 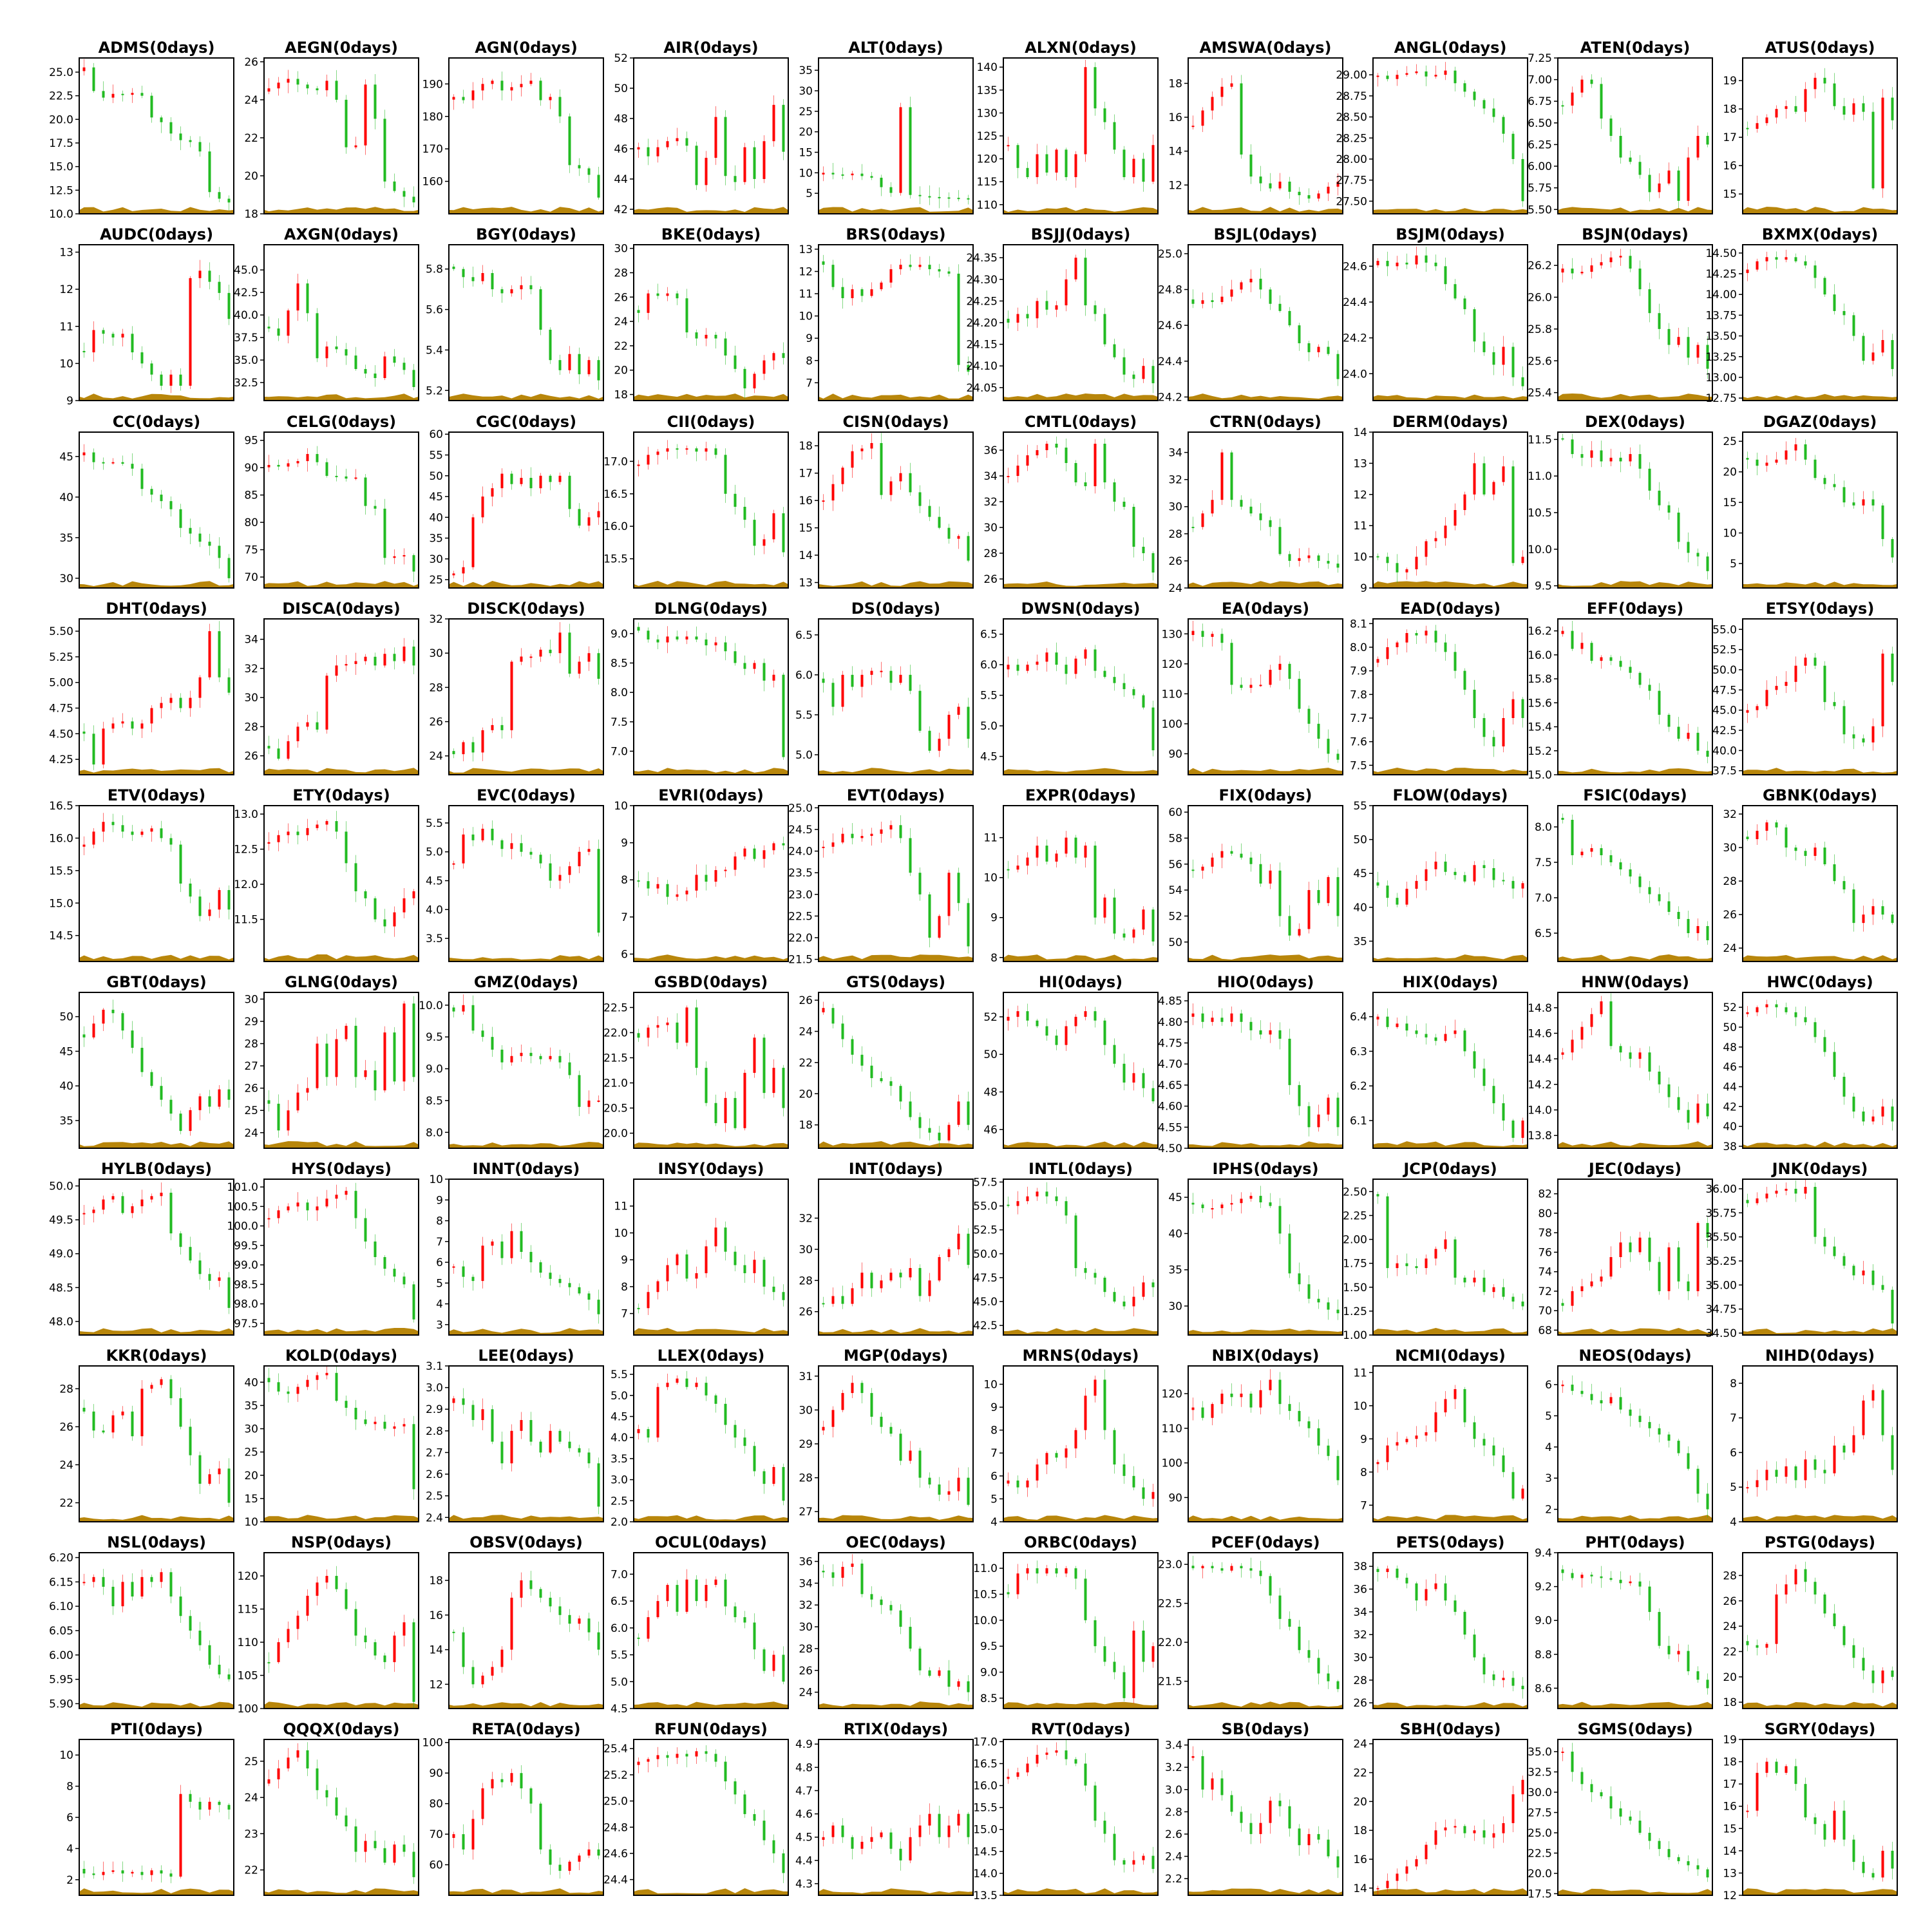 I want to click on y-tick-label: 90, so click(x=436, y=1773).